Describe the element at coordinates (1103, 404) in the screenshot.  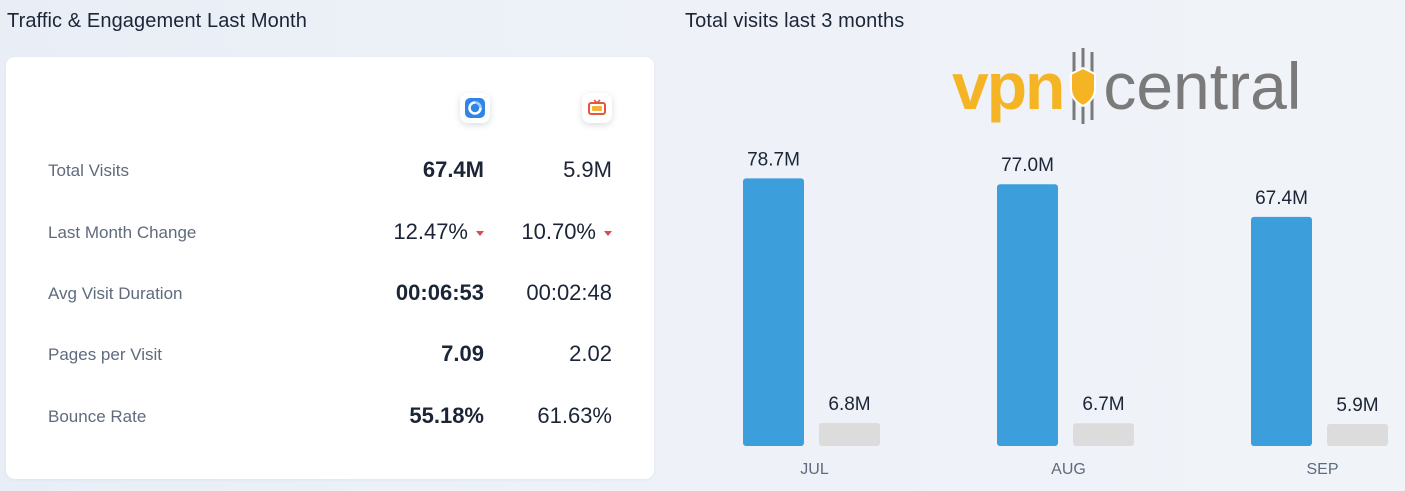
I see `bar-label-site-b-aug: 6.7M` at that location.